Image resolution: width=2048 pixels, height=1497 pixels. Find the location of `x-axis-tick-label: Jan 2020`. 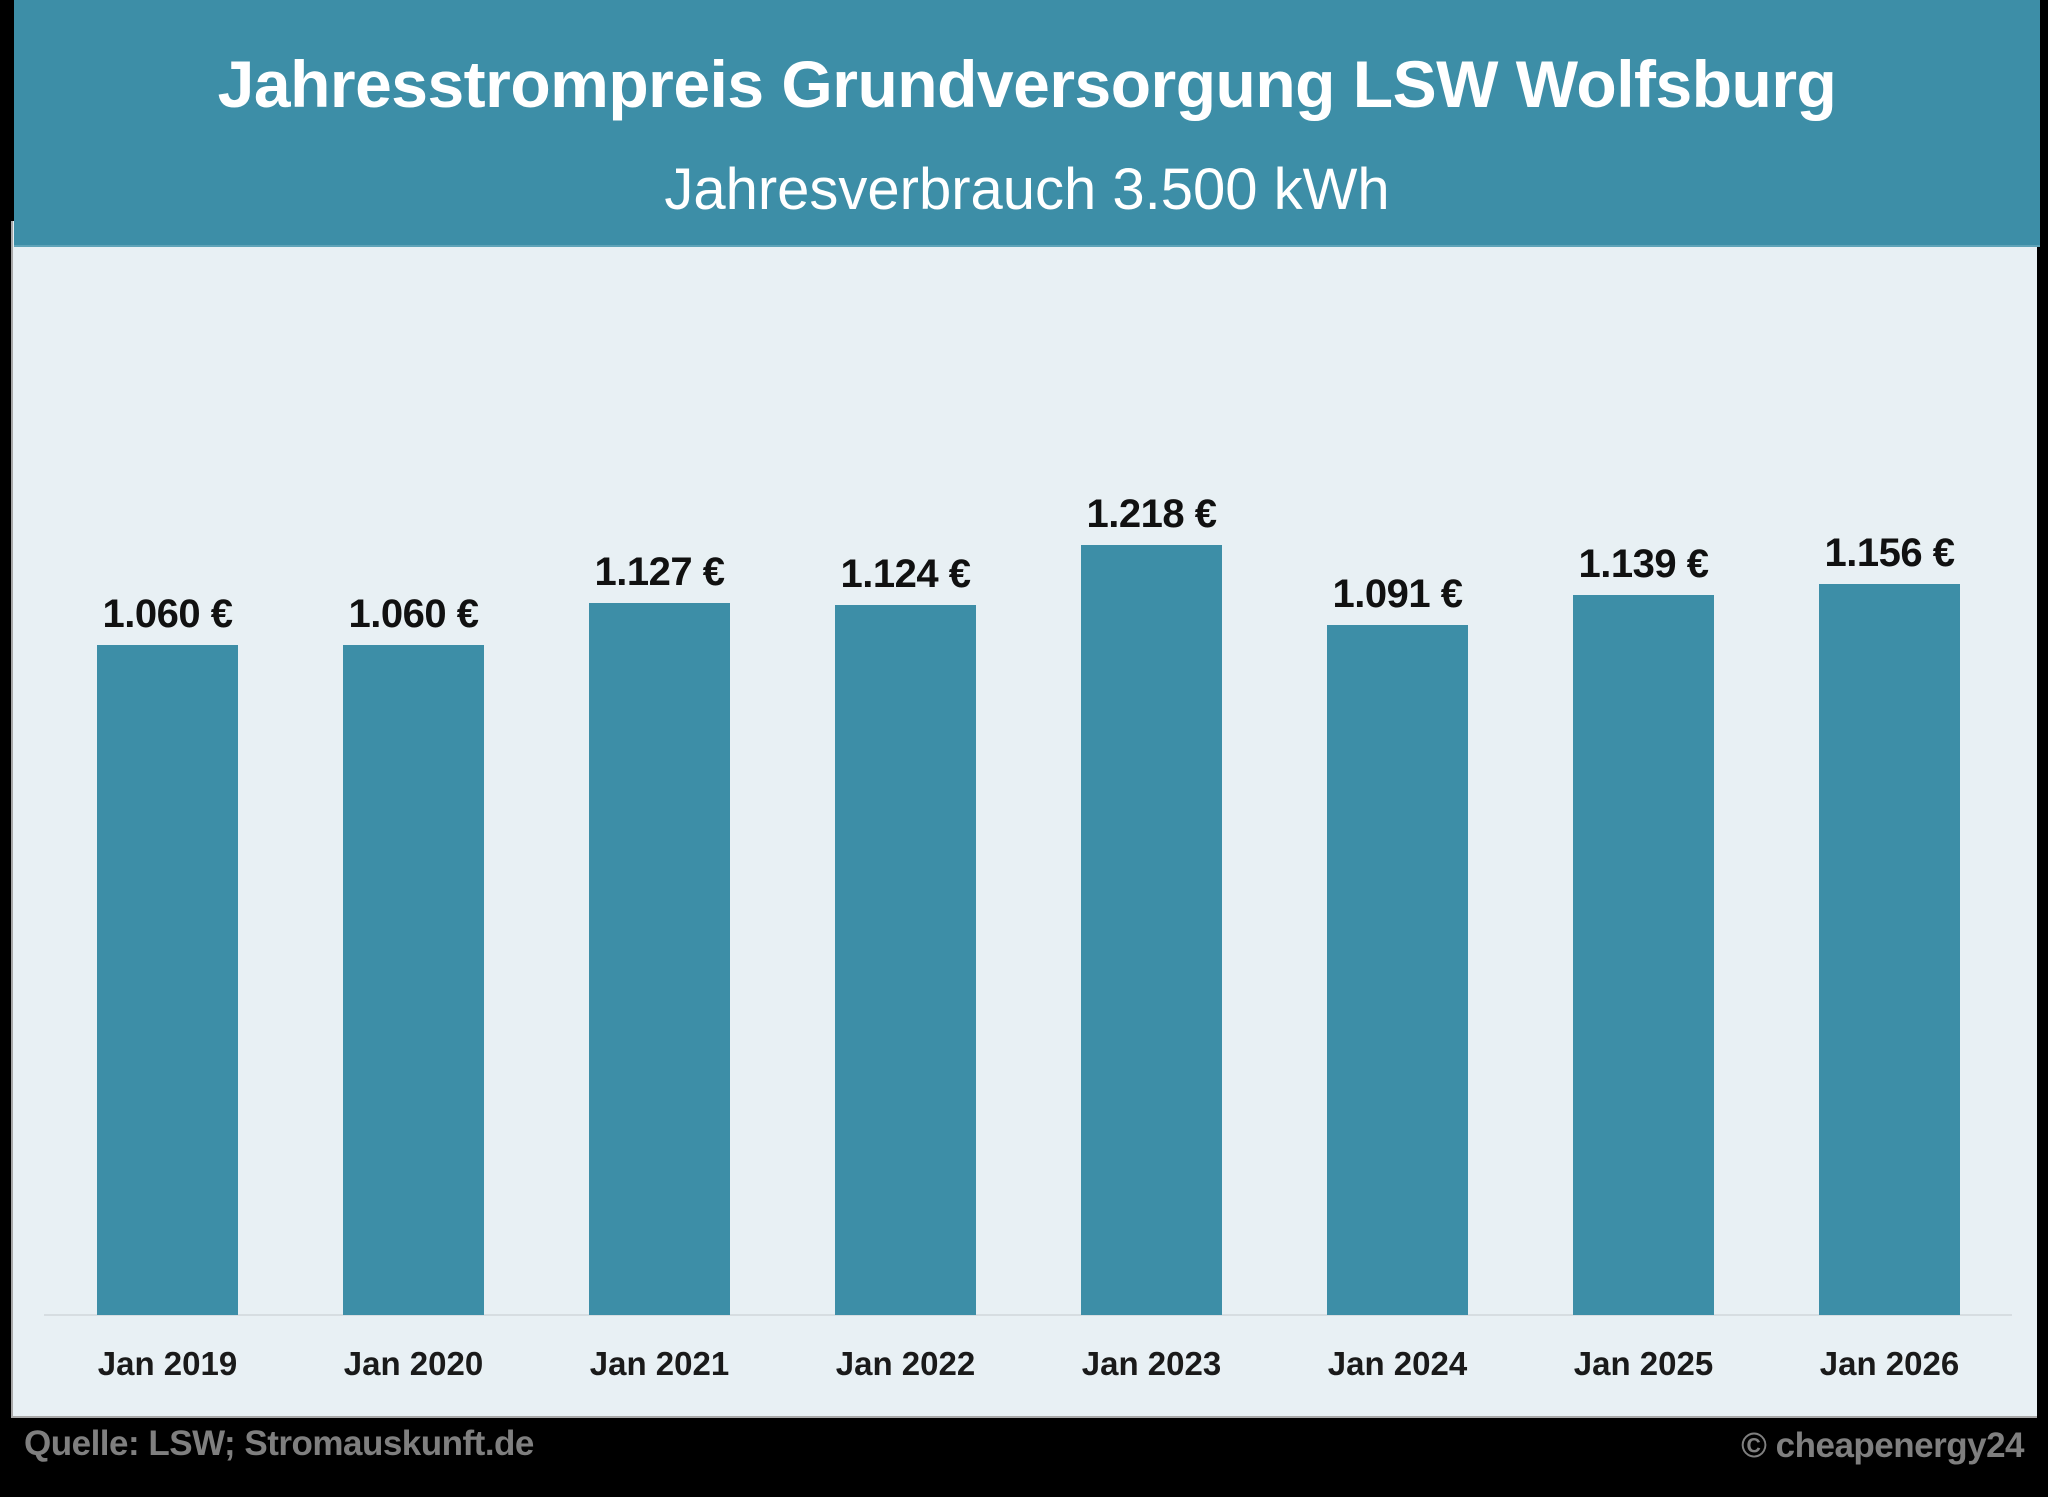

x-axis-tick-label: Jan 2020 is located at coordinates (413, 1363).